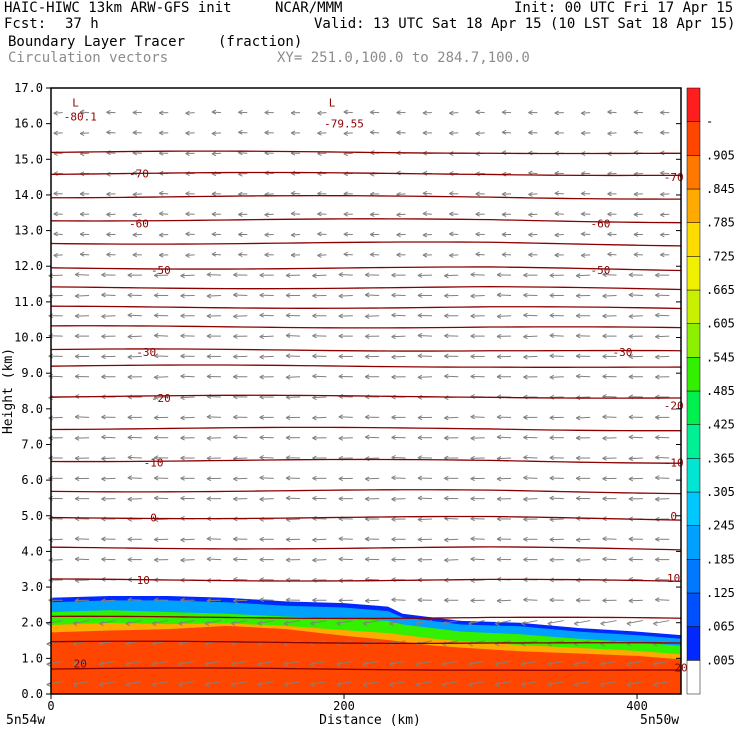 This screenshot has width=740, height=740. I want to click on colorbar-swatch, so click(693, 306).